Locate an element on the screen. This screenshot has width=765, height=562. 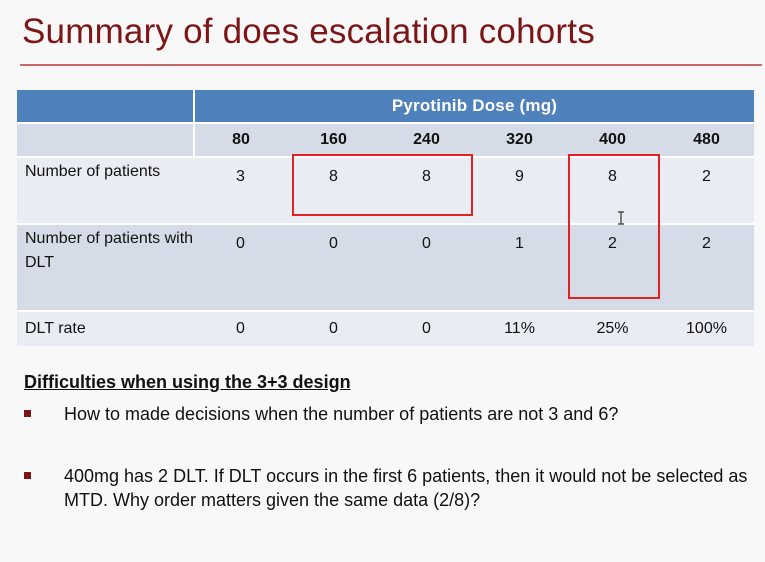
title-divider is located at coordinates (391, 65).